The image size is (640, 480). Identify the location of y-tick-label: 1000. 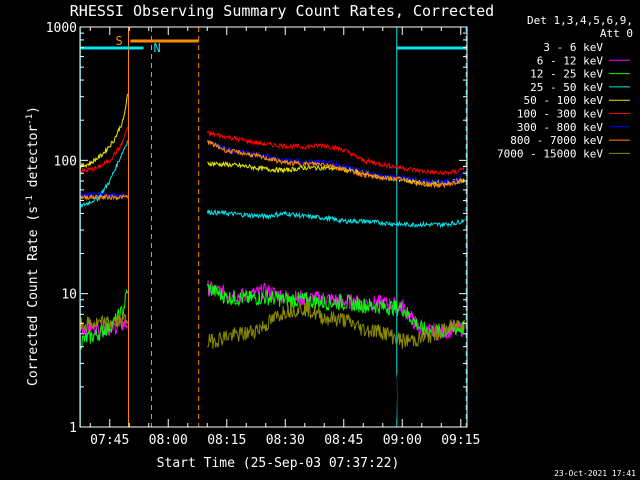
(61, 28).